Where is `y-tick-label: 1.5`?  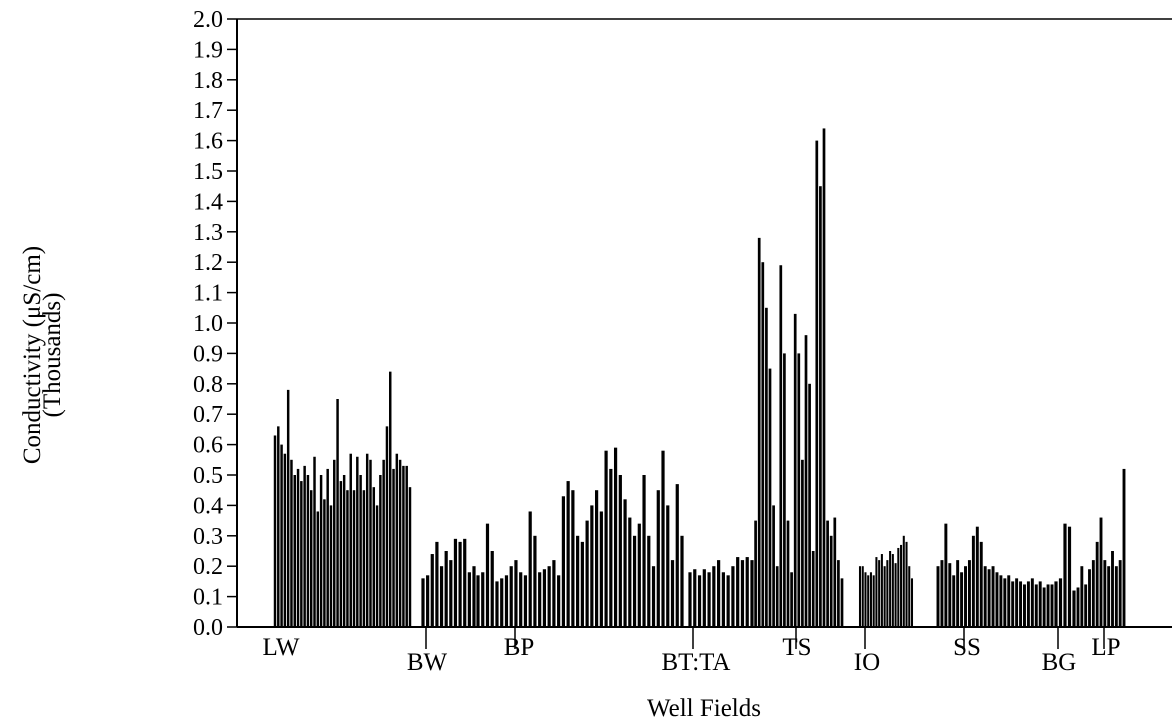 y-tick-label: 1.5 is located at coordinates (208, 172).